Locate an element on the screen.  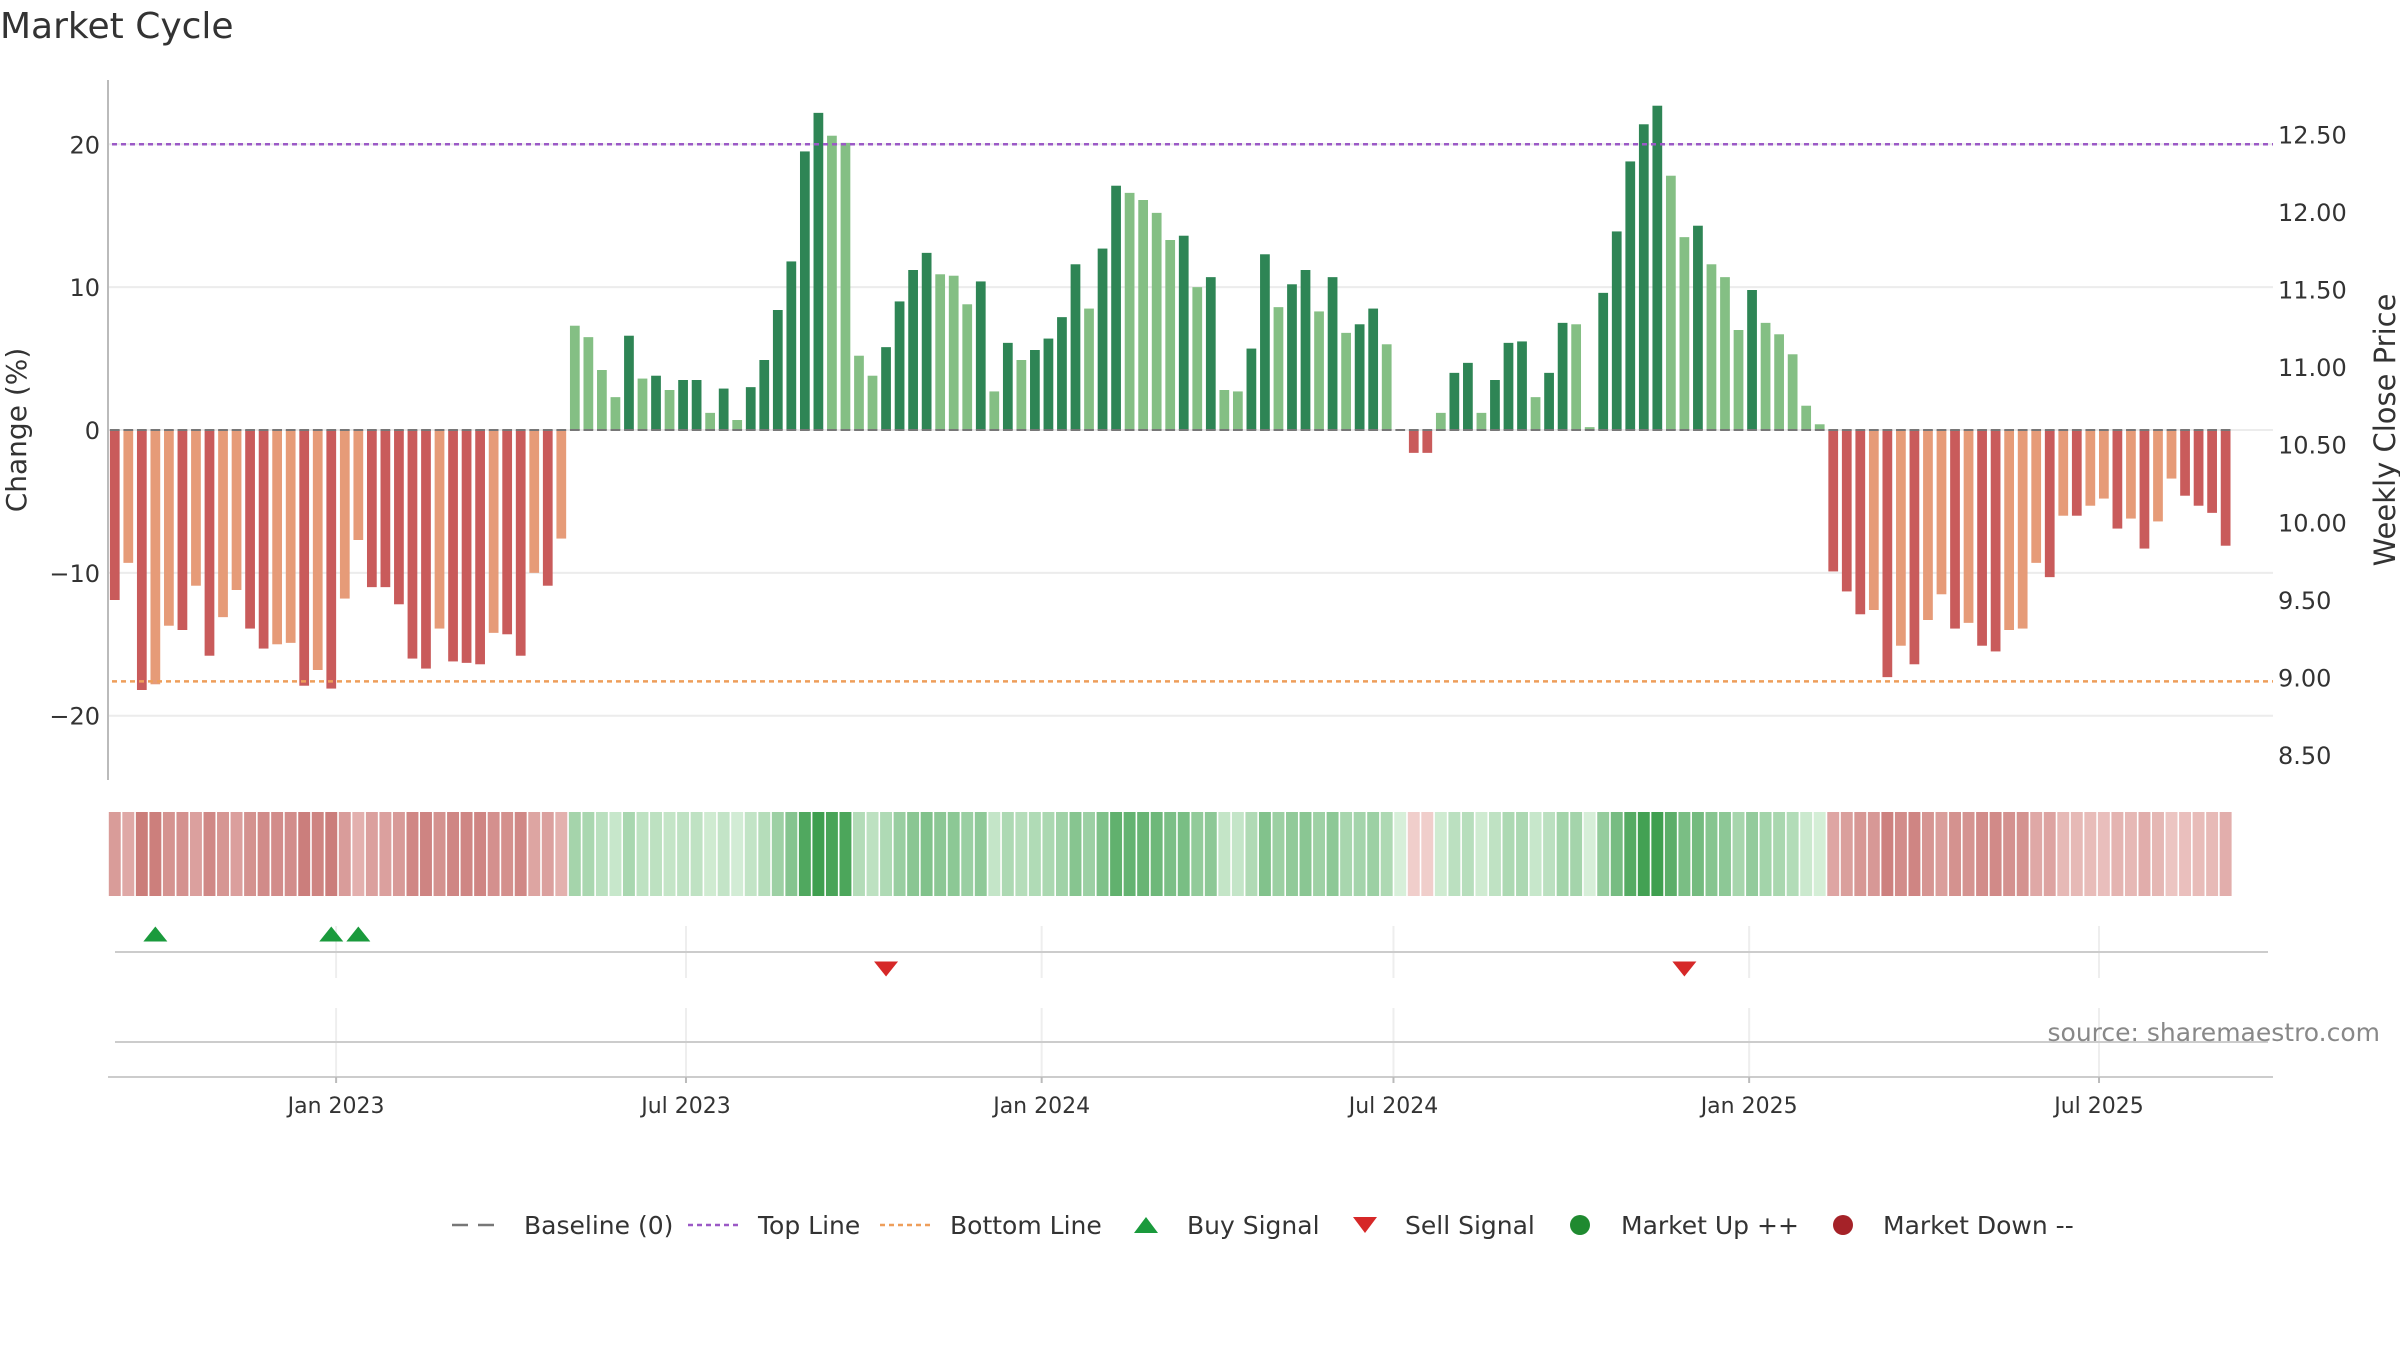
y2-tick-label: 10.00 is located at coordinates (2312, 523).